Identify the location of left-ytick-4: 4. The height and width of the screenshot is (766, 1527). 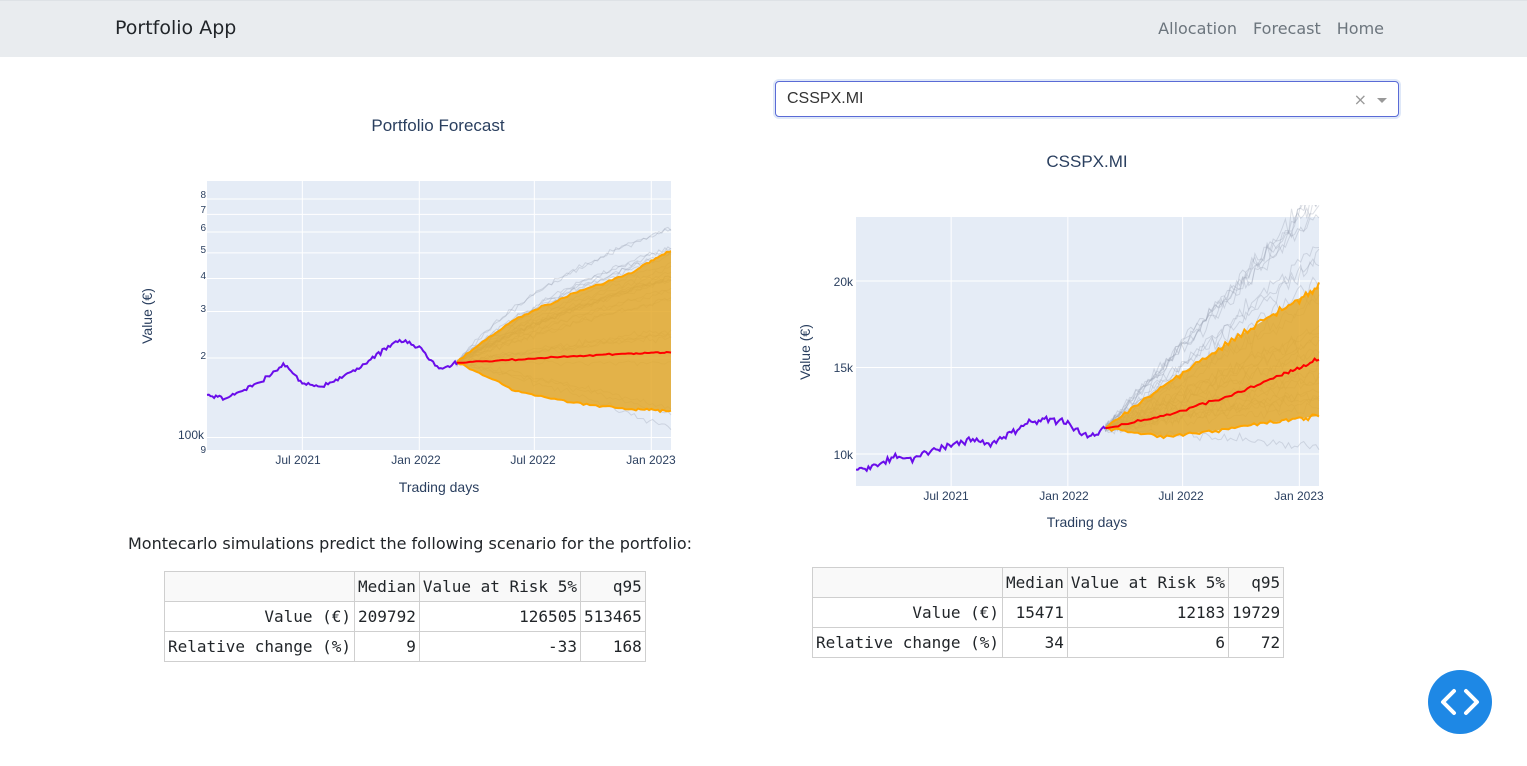
(203, 276).